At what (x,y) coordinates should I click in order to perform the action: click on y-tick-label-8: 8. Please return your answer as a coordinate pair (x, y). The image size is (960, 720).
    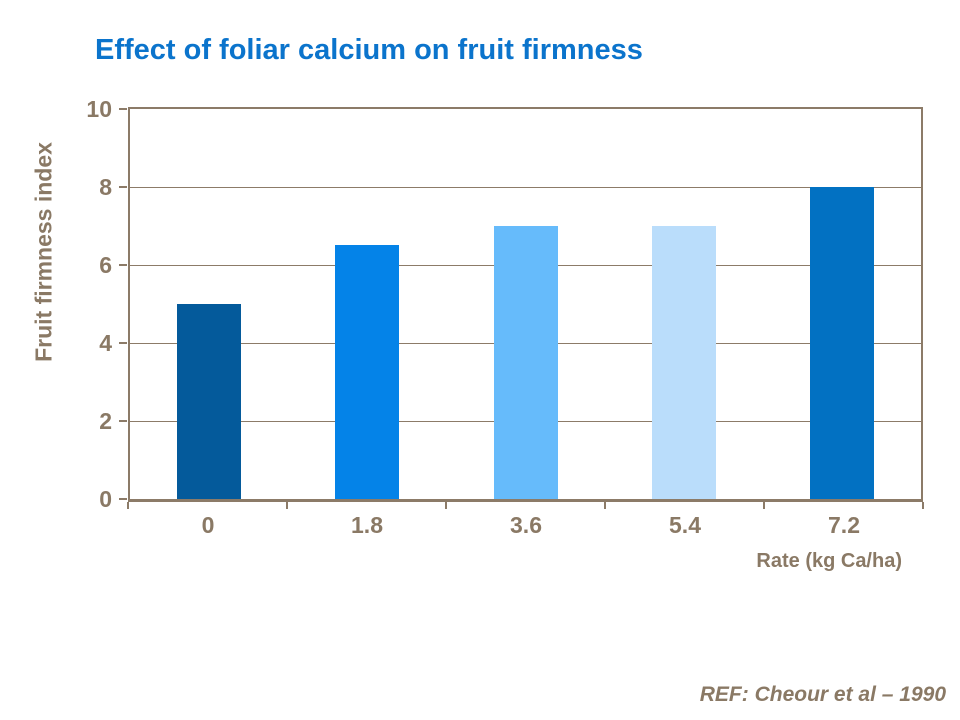
    Looking at the image, I should click on (105, 187).